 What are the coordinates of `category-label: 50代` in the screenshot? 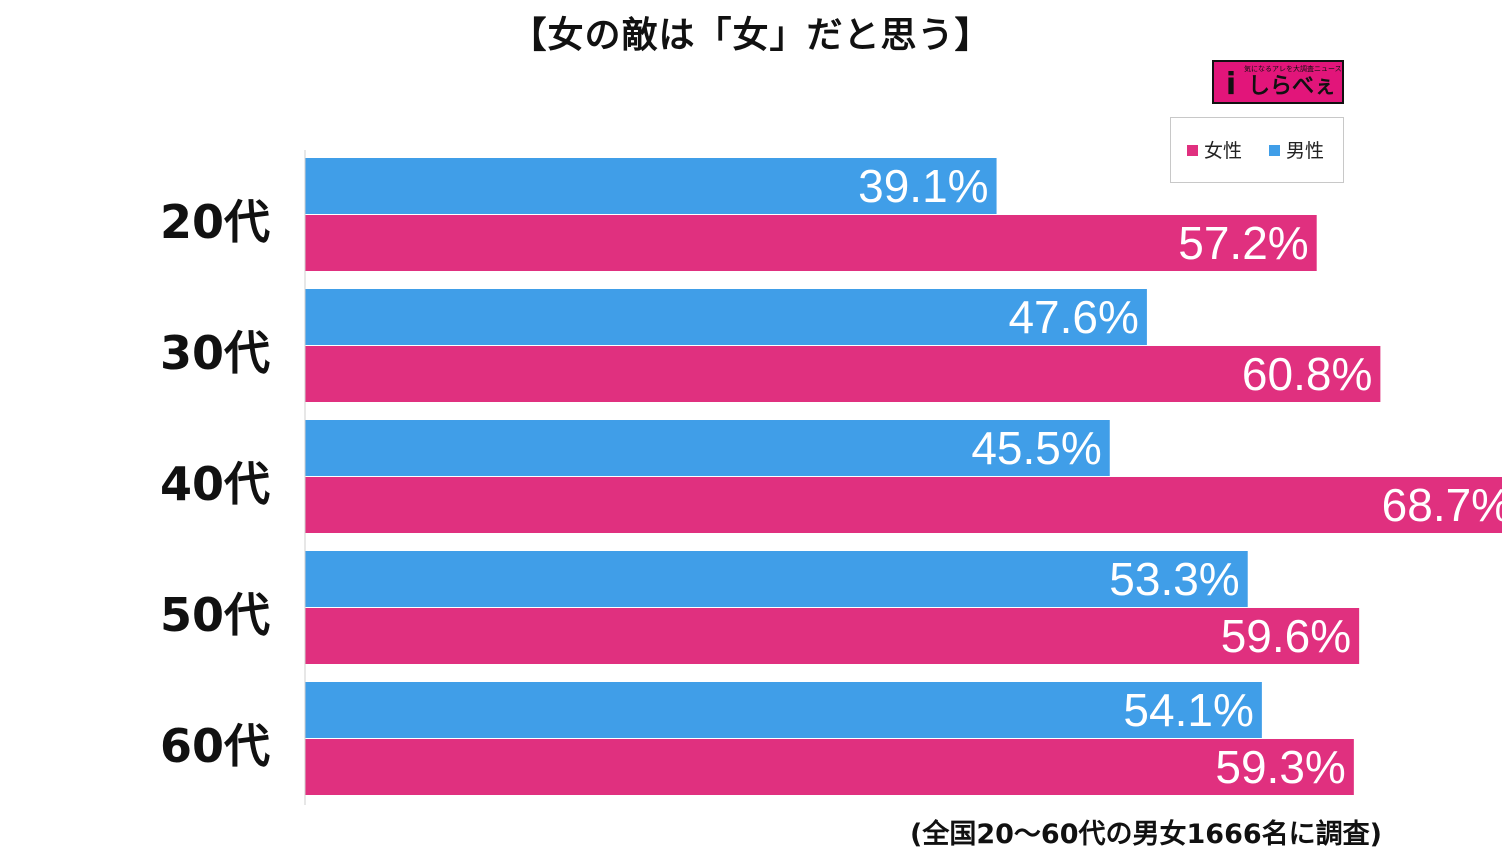 It's located at (215, 615).